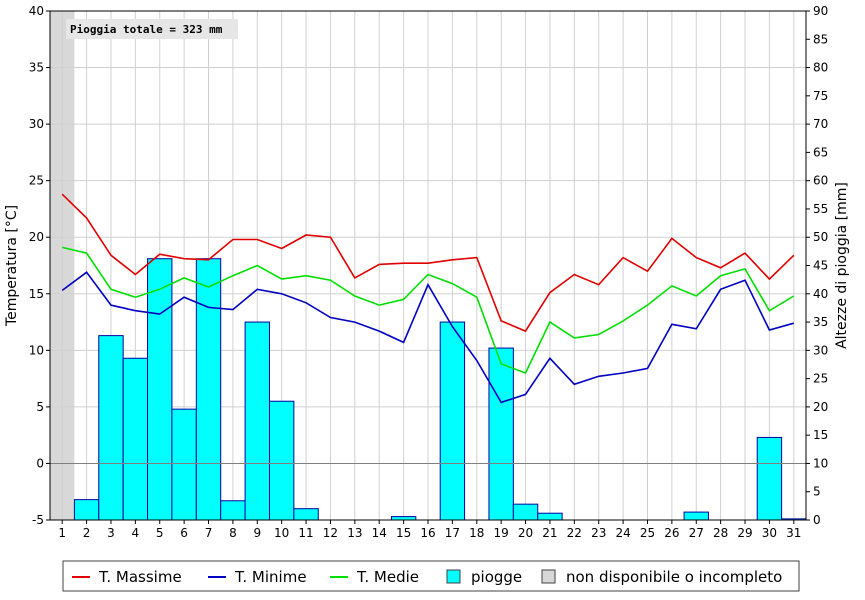  I want to click on y-left-tick-label: 0, so click(40, 463).